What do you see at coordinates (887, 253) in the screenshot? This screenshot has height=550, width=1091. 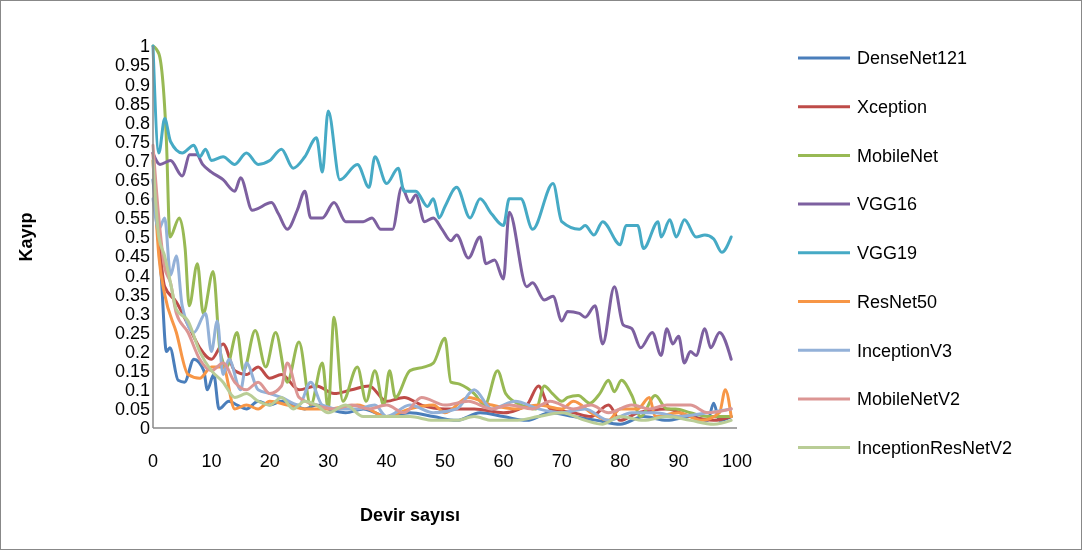 I see `legend-label: VGG19` at bounding box center [887, 253].